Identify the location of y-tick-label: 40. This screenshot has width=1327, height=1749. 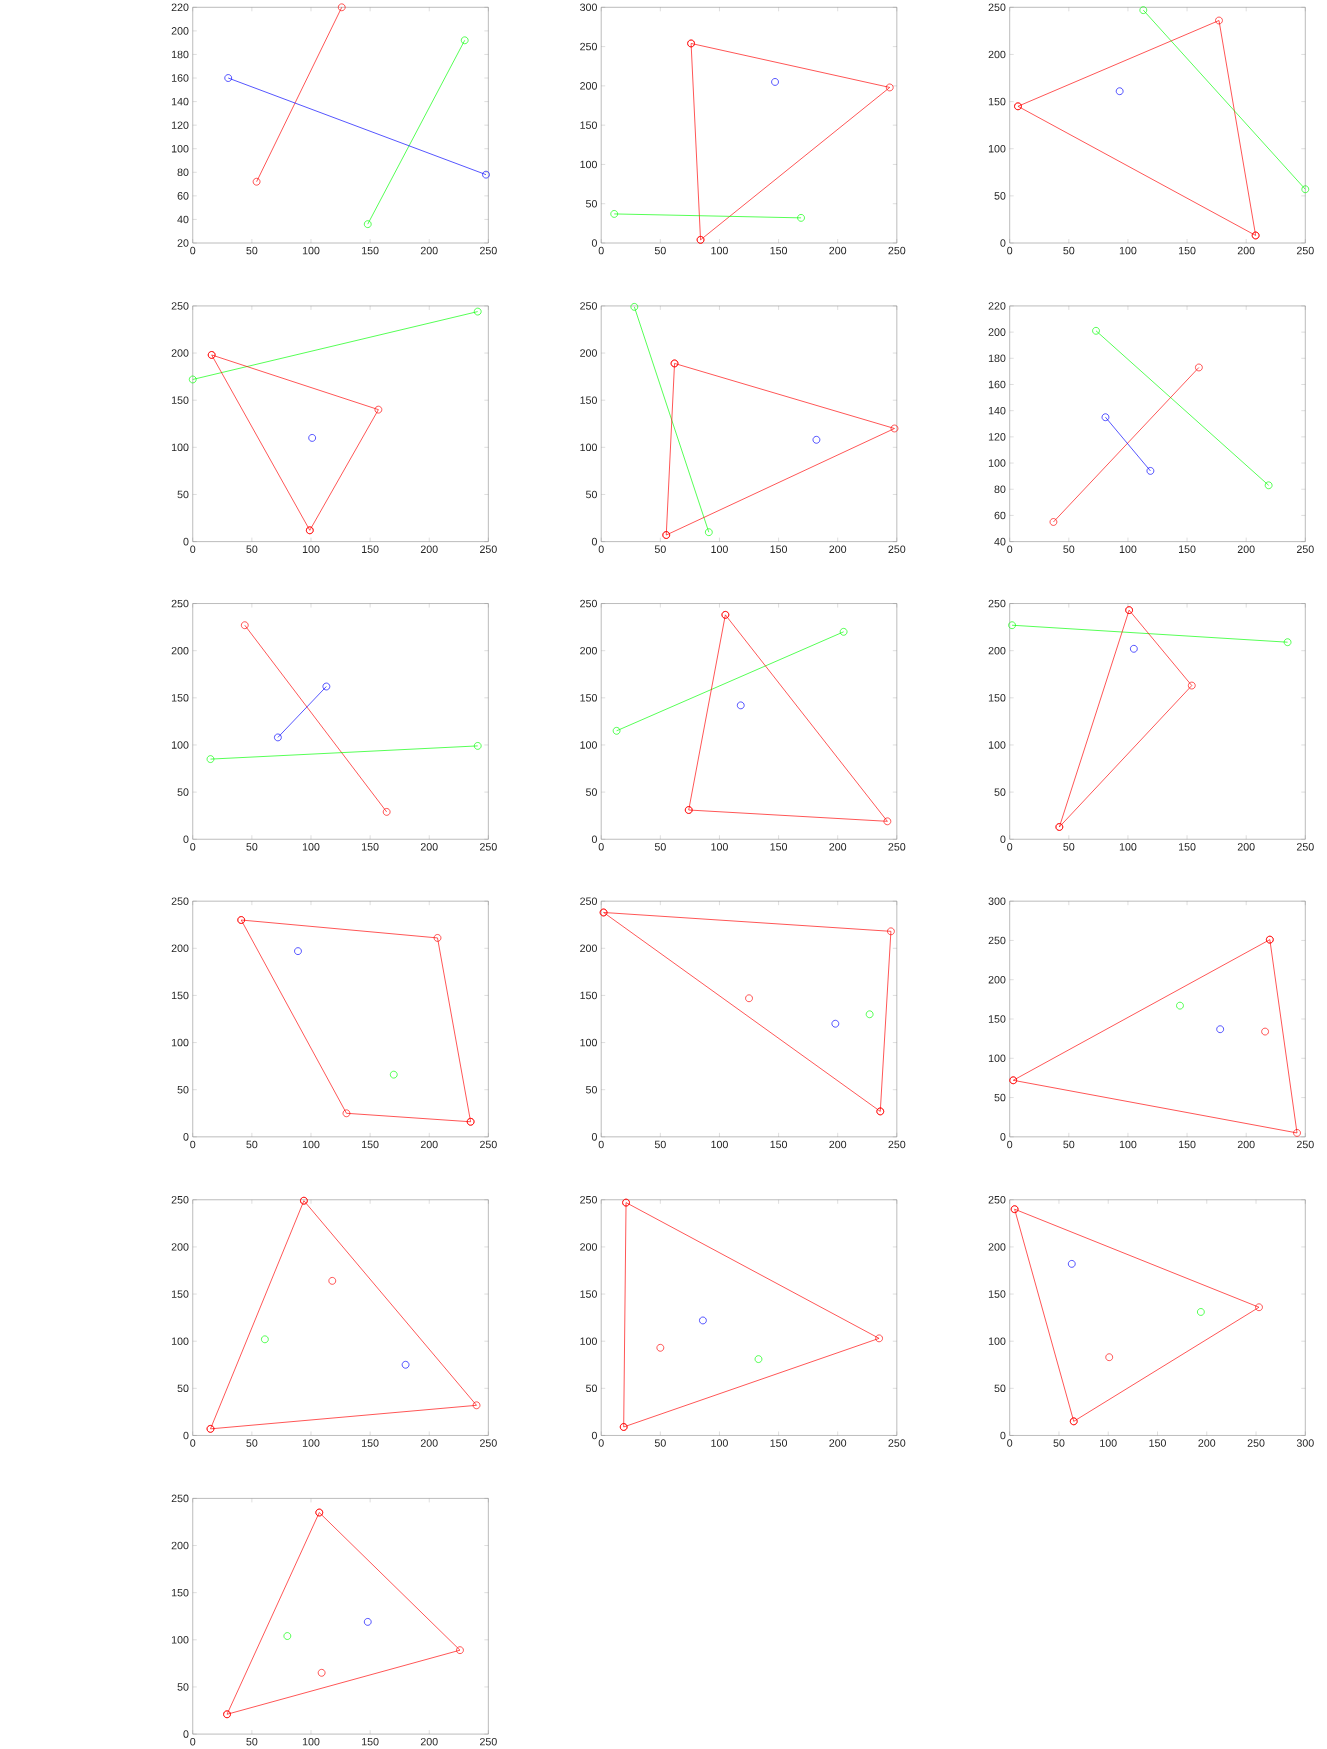
(183, 219).